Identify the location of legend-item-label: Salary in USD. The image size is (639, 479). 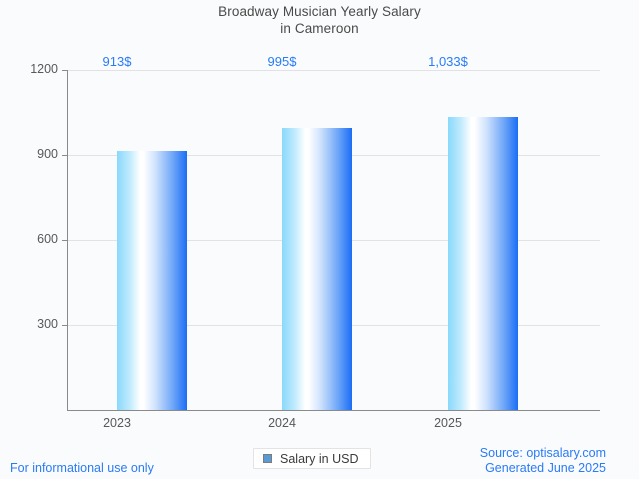
(319, 458).